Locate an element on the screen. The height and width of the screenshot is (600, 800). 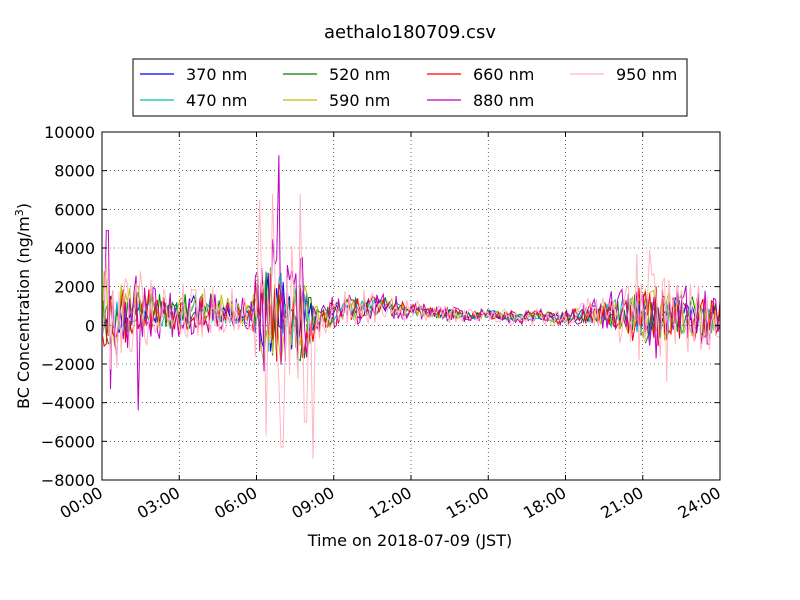
legend-label: 880 nm is located at coordinates (503, 100).